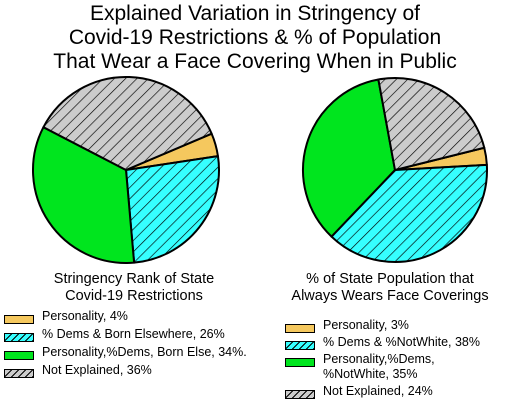  I want to click on legend-left-label-2: % Dems & Born Elsewhere, 26%, so click(133, 334).